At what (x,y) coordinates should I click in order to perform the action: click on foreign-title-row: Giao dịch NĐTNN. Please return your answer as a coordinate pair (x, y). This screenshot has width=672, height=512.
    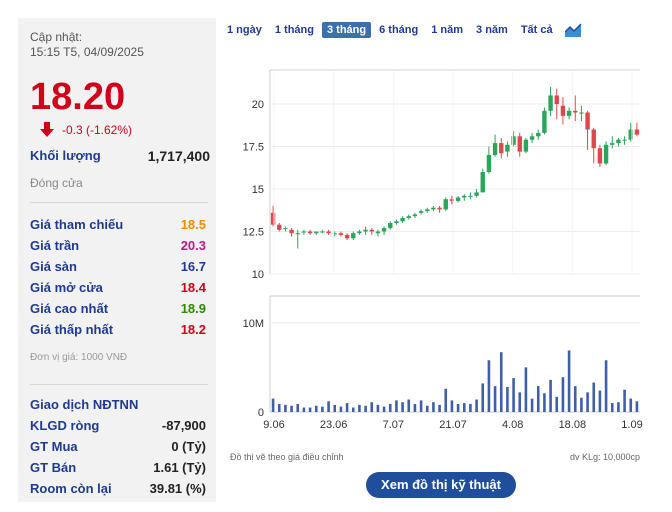
    Looking at the image, I should click on (118, 404).